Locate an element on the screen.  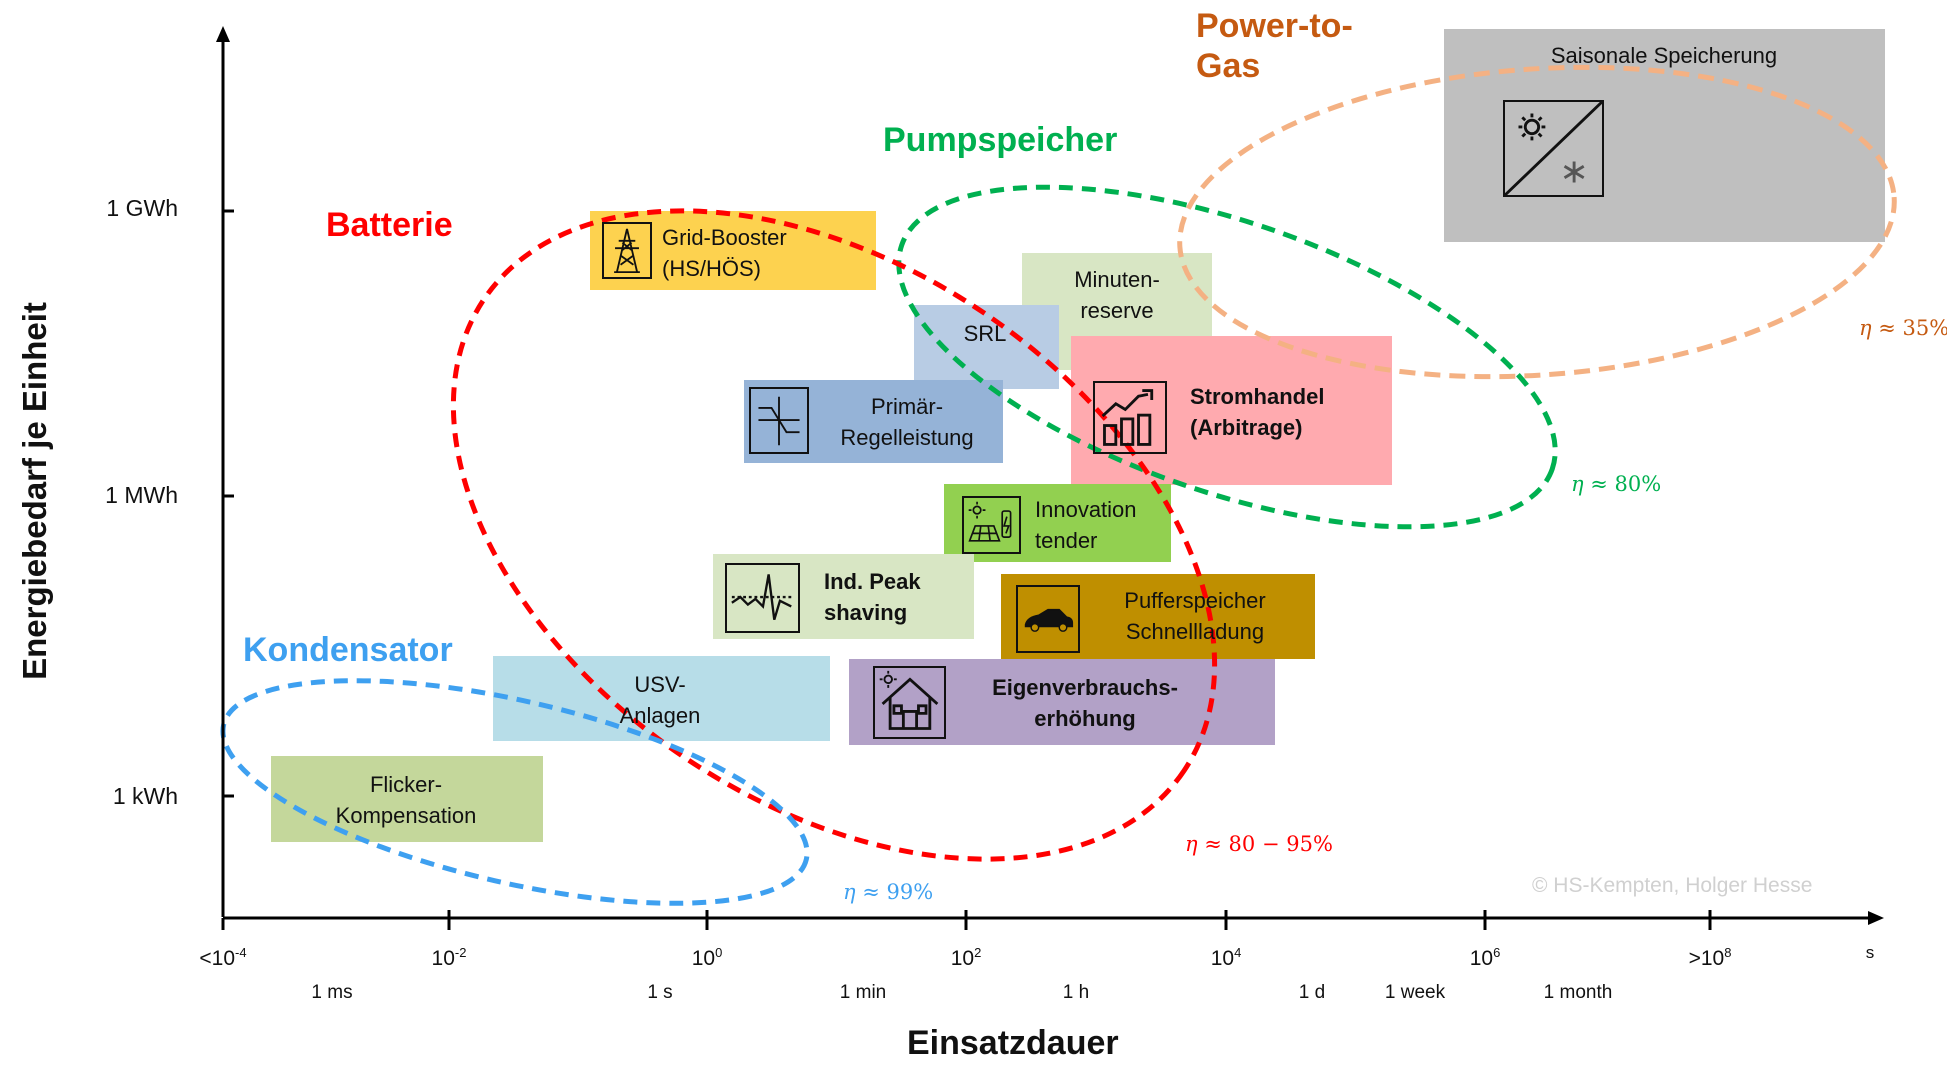
x-axis-title: Einsatzdauer is located at coordinates (1013, 1043).